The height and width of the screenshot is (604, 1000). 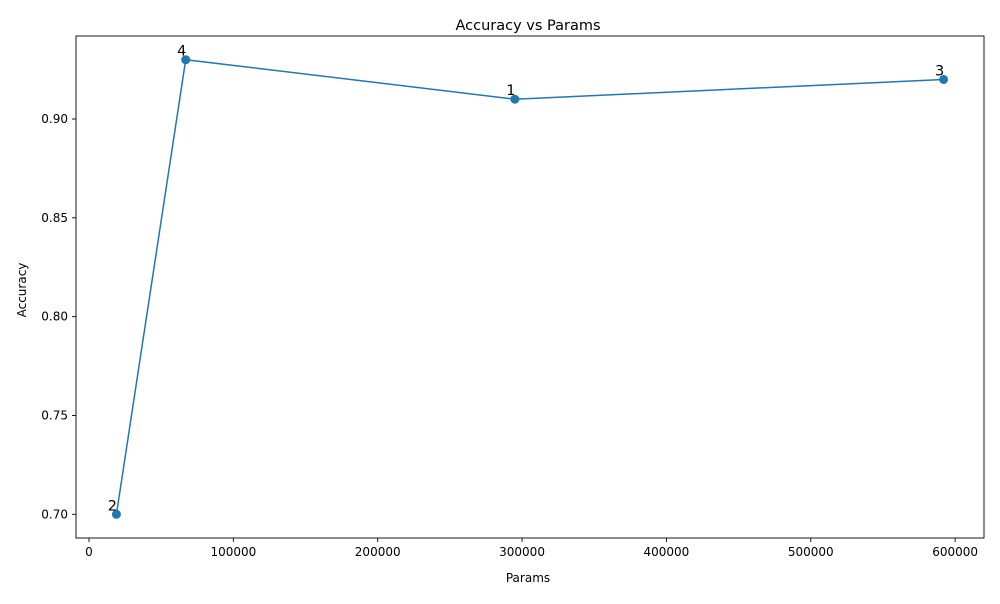 What do you see at coordinates (510, 91) in the screenshot?
I see `point-label: 1` at bounding box center [510, 91].